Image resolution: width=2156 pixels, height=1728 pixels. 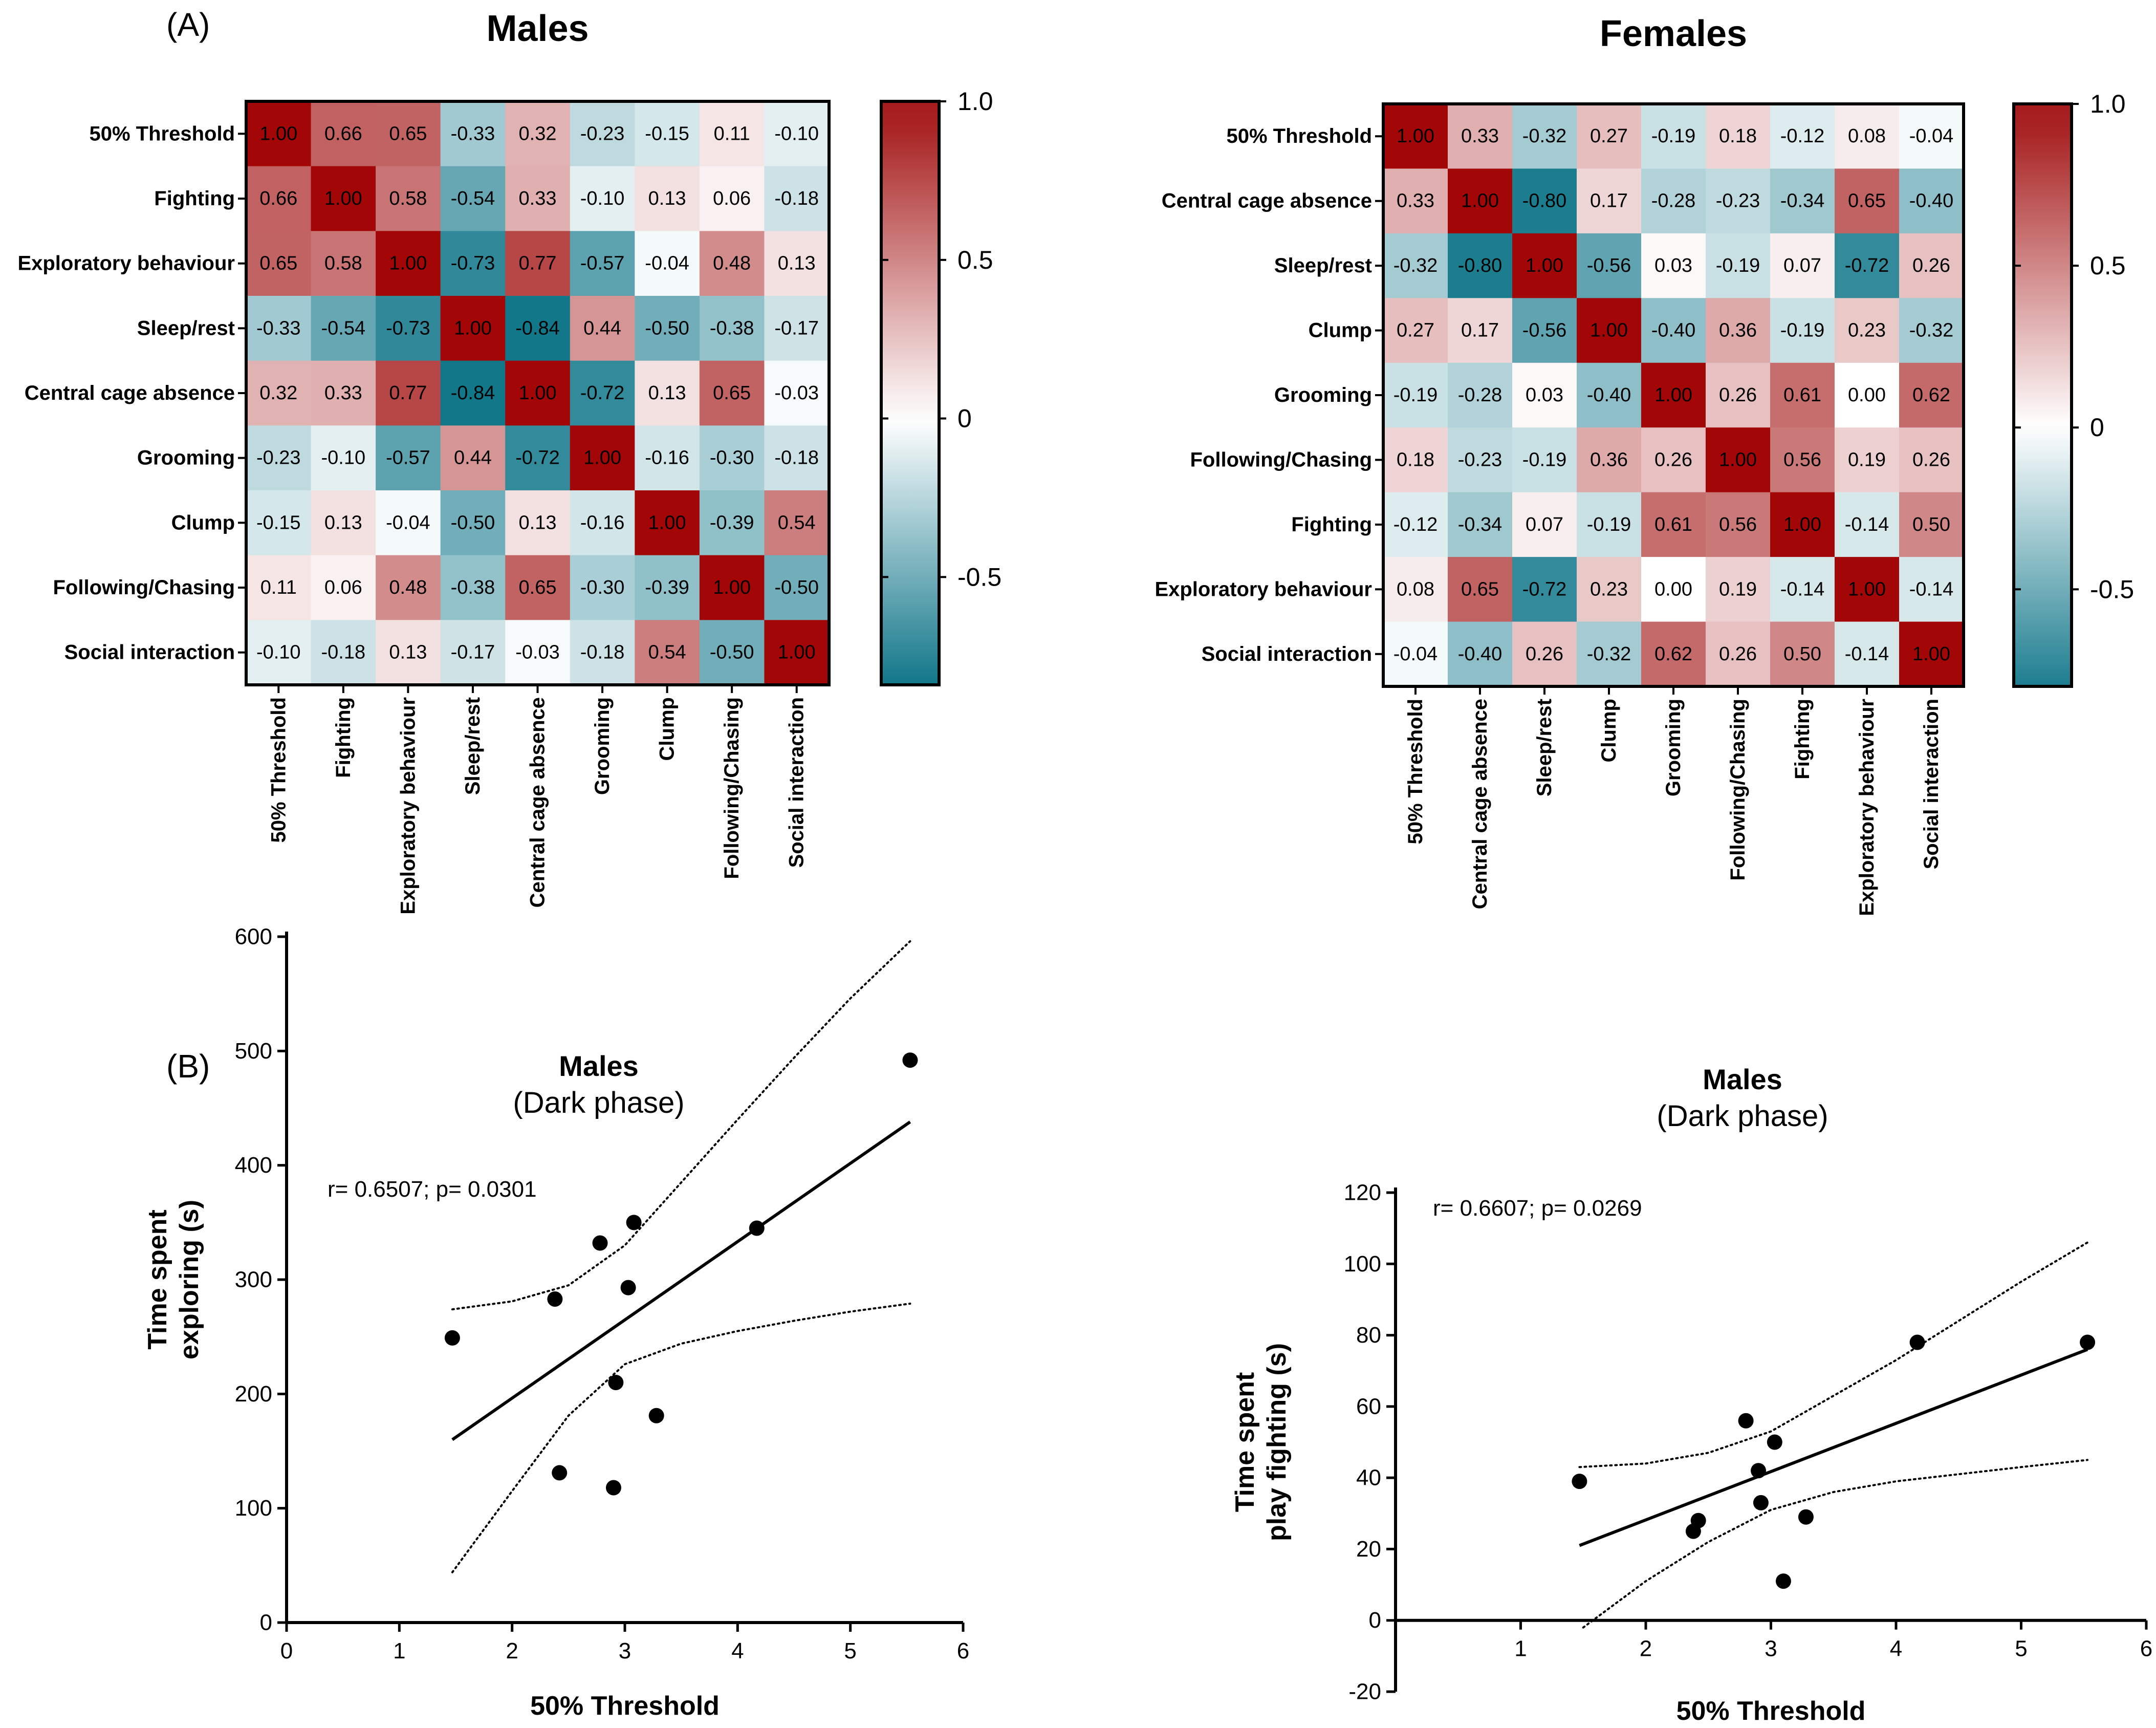 What do you see at coordinates (408, 198) in the screenshot?
I see `heatmap-cell-label: 0.58` at bounding box center [408, 198].